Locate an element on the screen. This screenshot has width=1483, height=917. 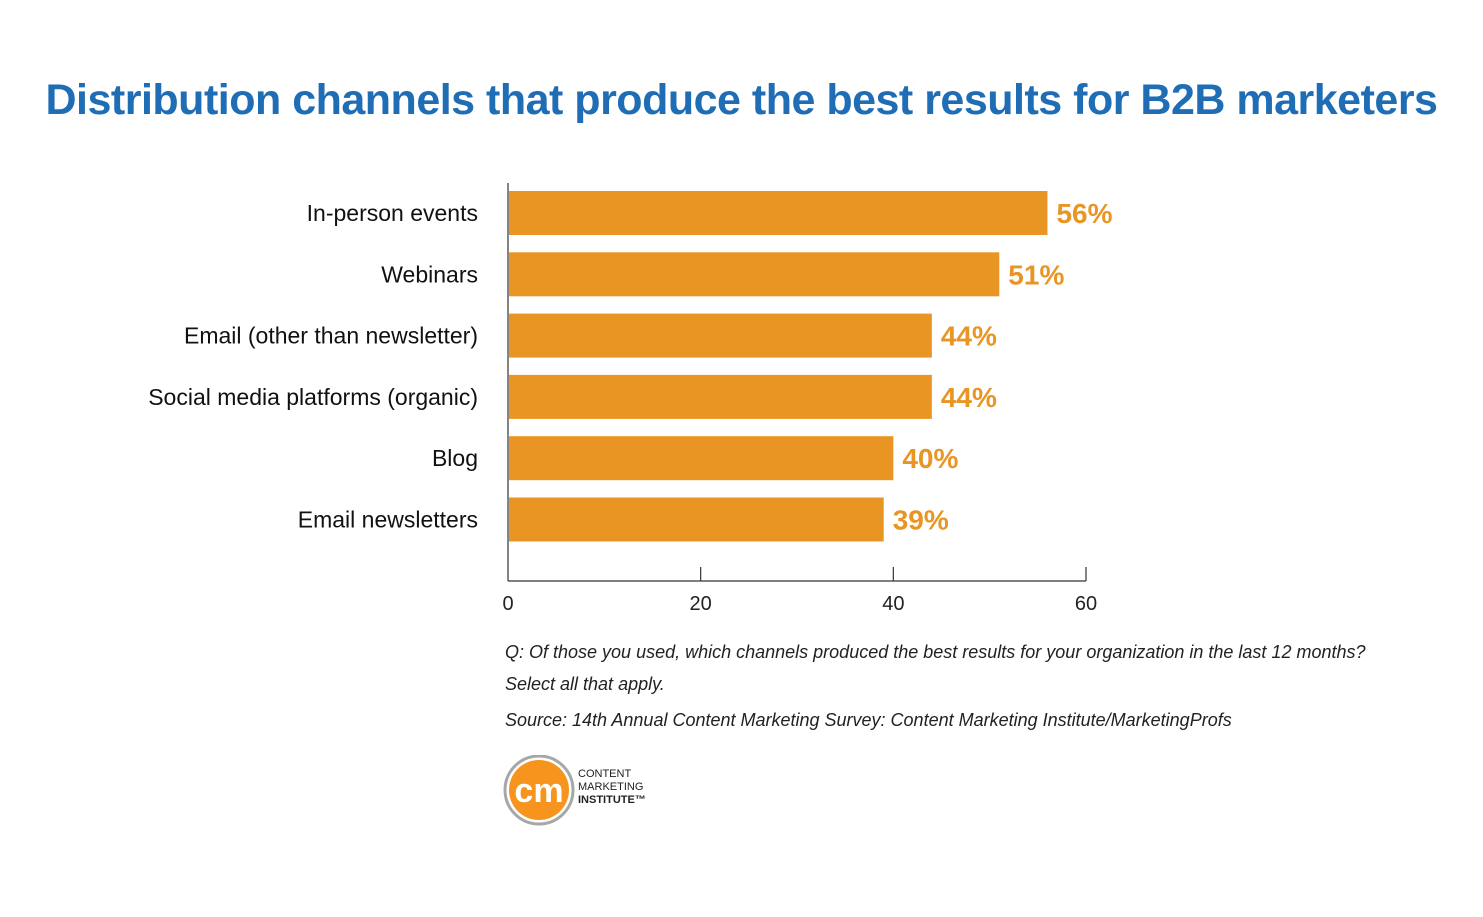
x-tick-label: 20 is located at coordinates (701, 604).